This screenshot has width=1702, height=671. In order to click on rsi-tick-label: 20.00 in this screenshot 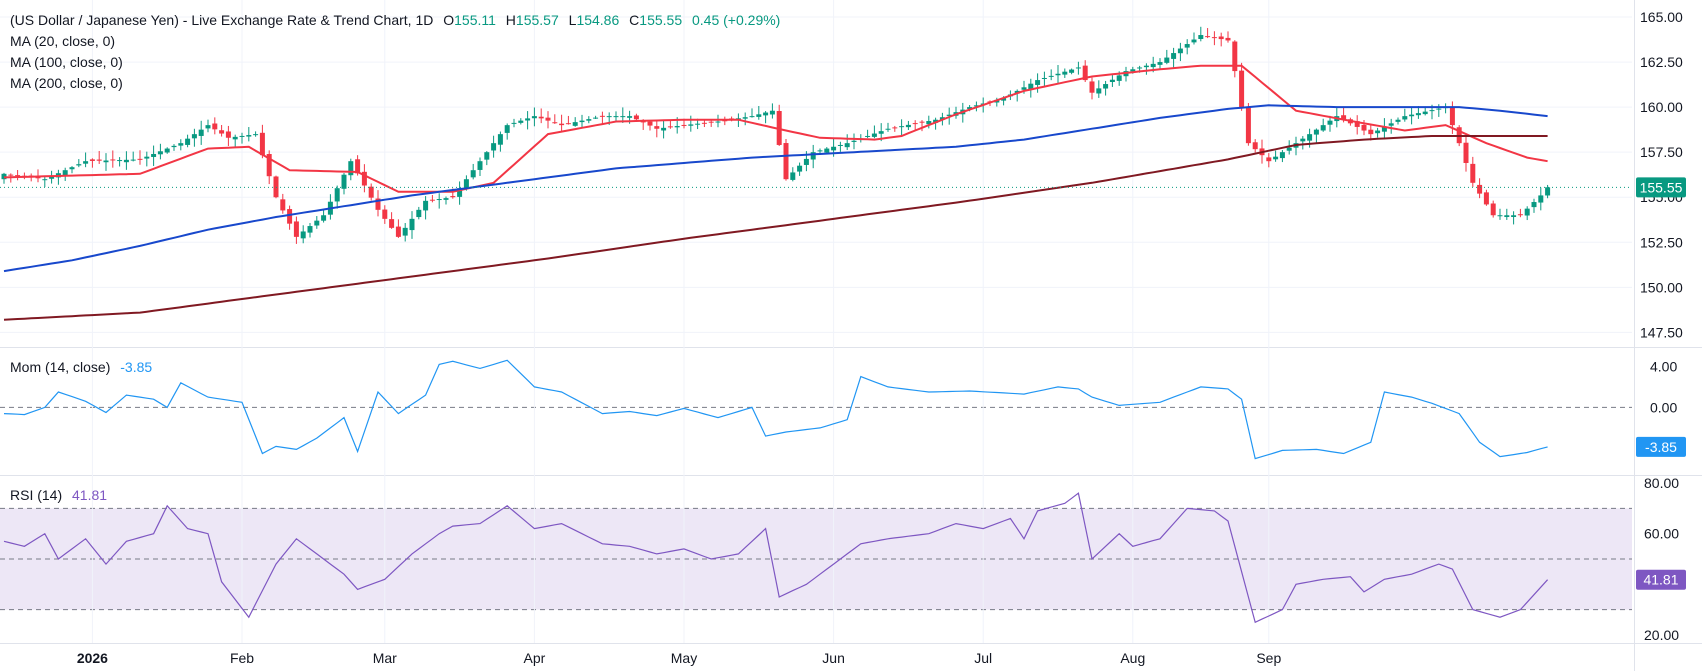, I will do `click(1661, 635)`.